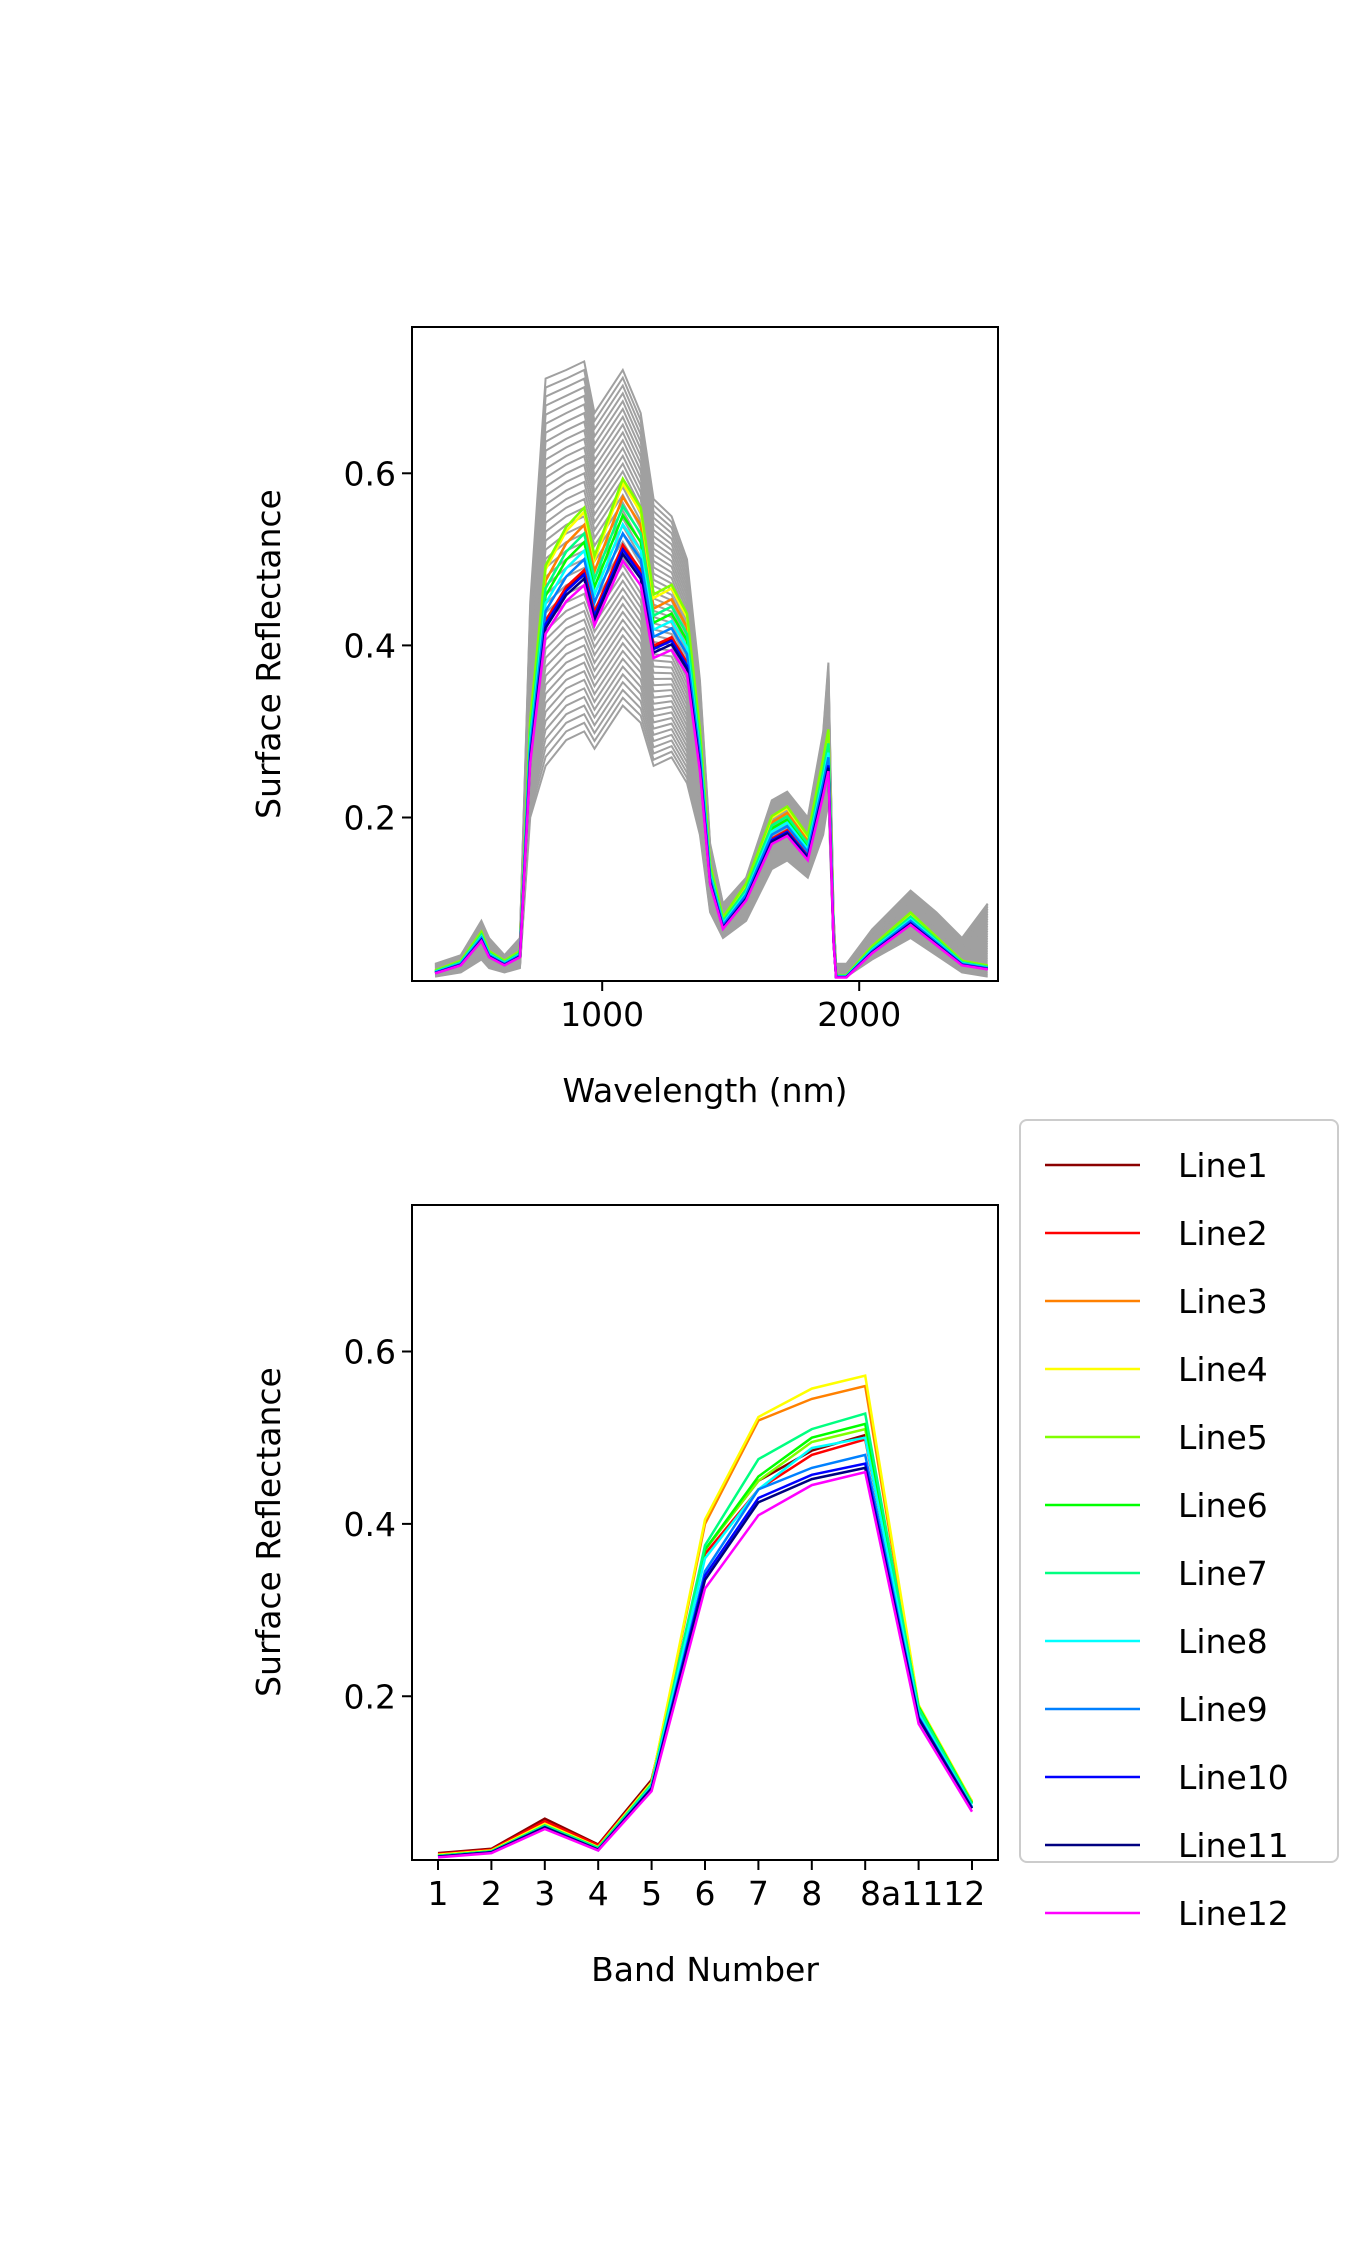  Describe the element at coordinates (598, 1893) in the screenshot. I see `x-tick-label: 4` at that location.